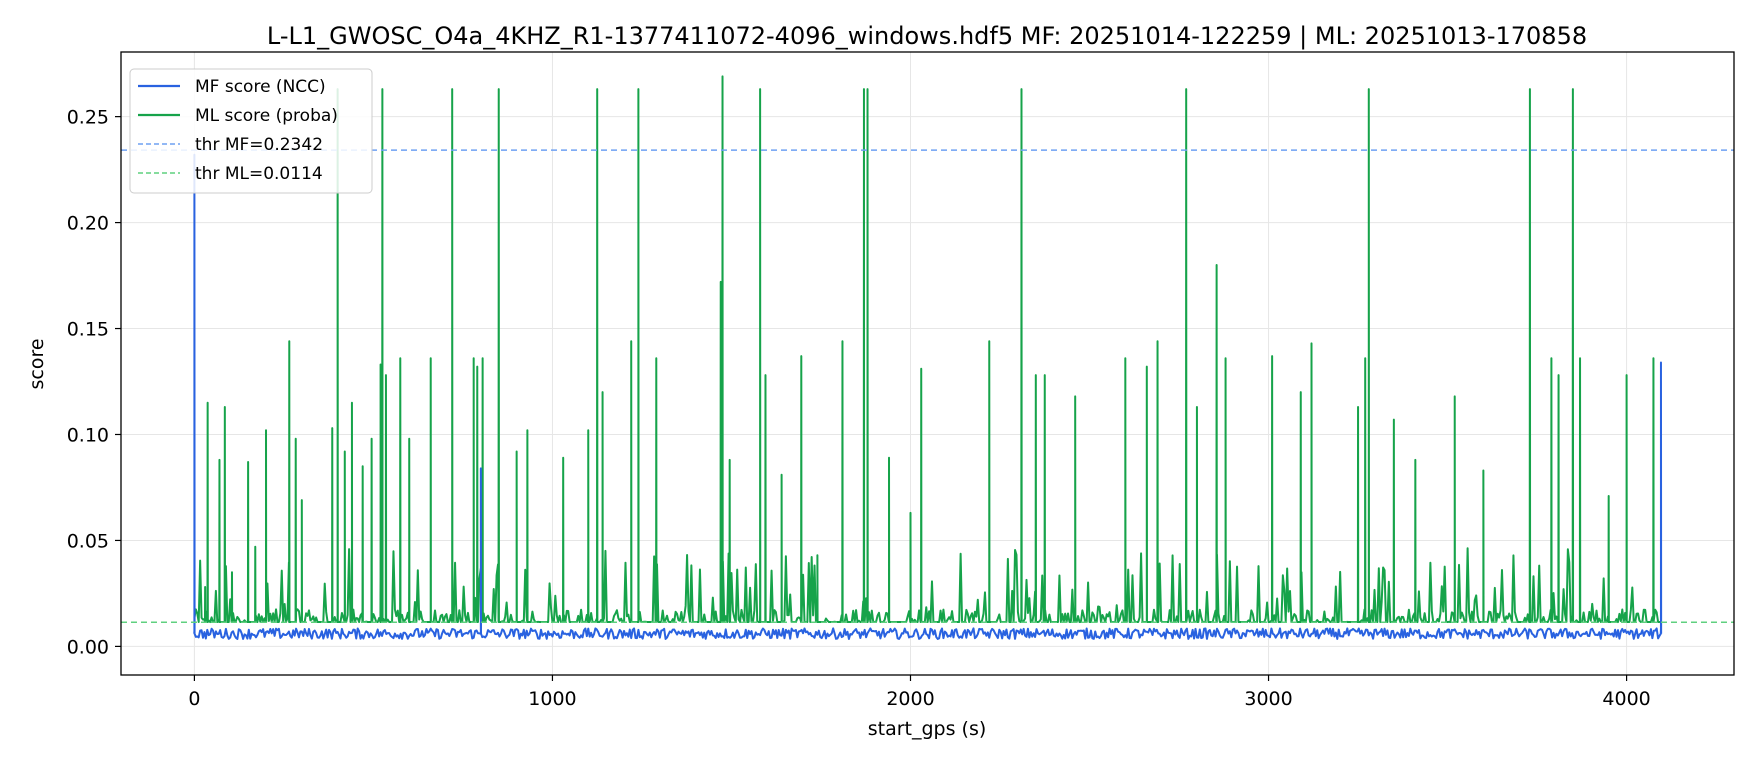 The height and width of the screenshot is (768, 1760). I want to click on legend-box, so click(251, 131).